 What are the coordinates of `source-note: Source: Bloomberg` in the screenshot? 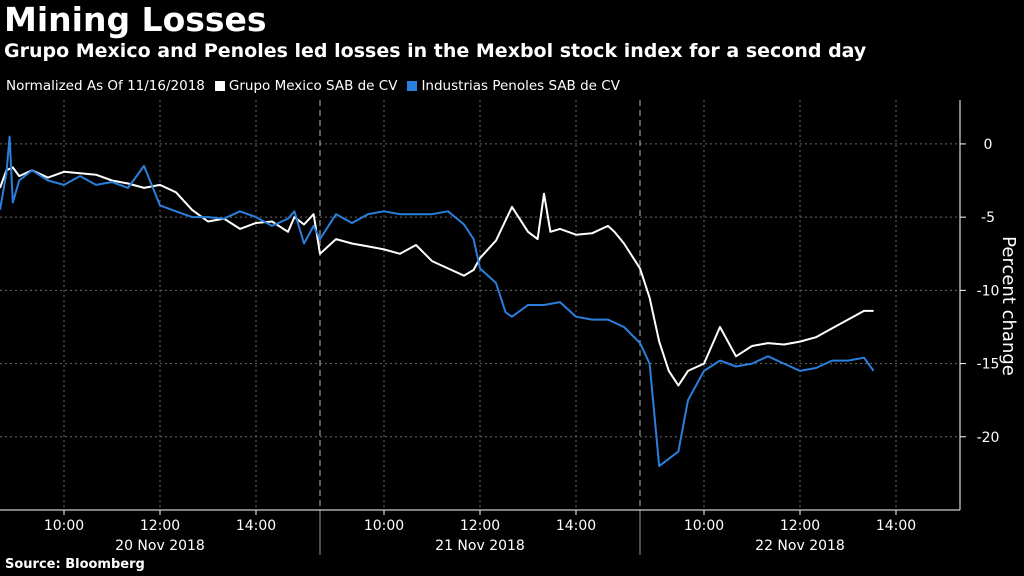 It's located at (75, 564).